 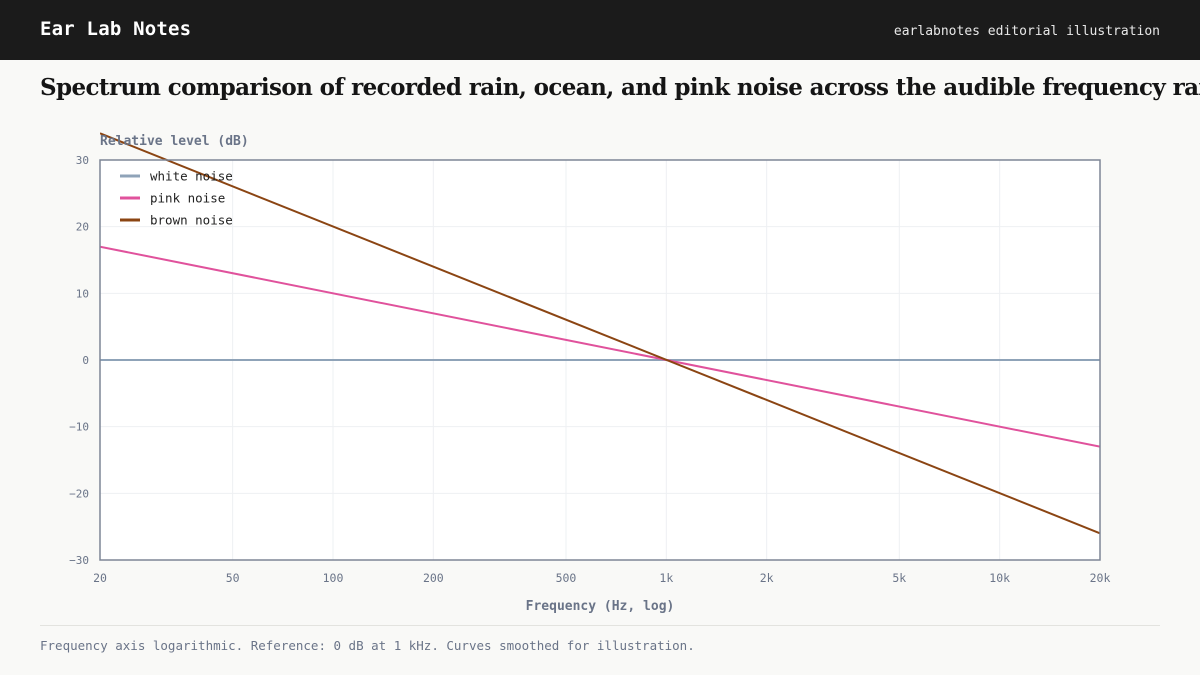 I want to click on legend-label: brown noise, so click(x=191, y=220).